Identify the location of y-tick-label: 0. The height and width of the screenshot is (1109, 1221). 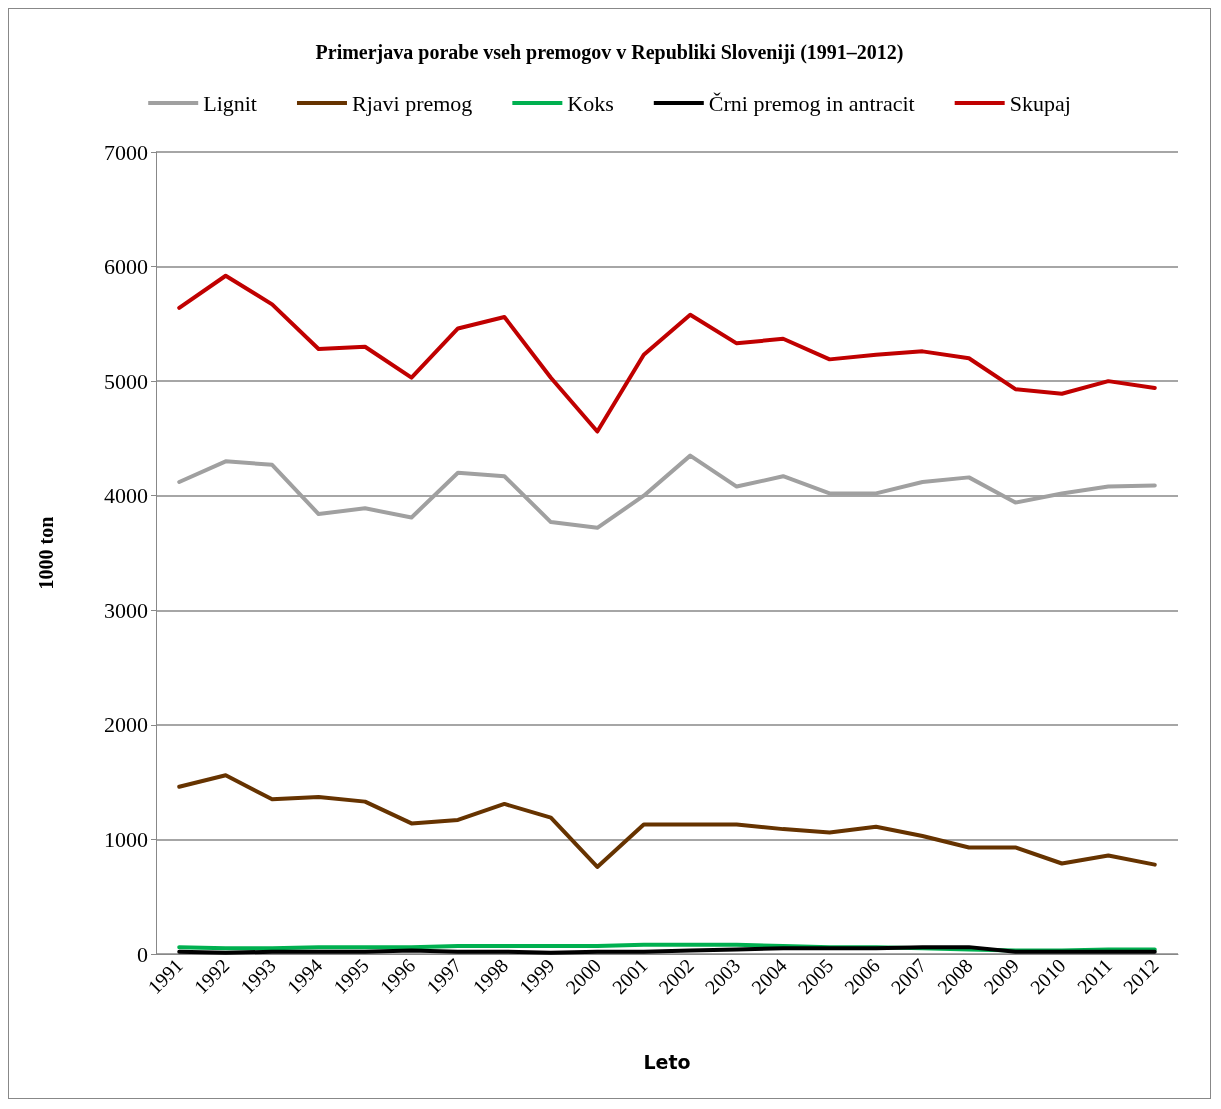
(142, 954).